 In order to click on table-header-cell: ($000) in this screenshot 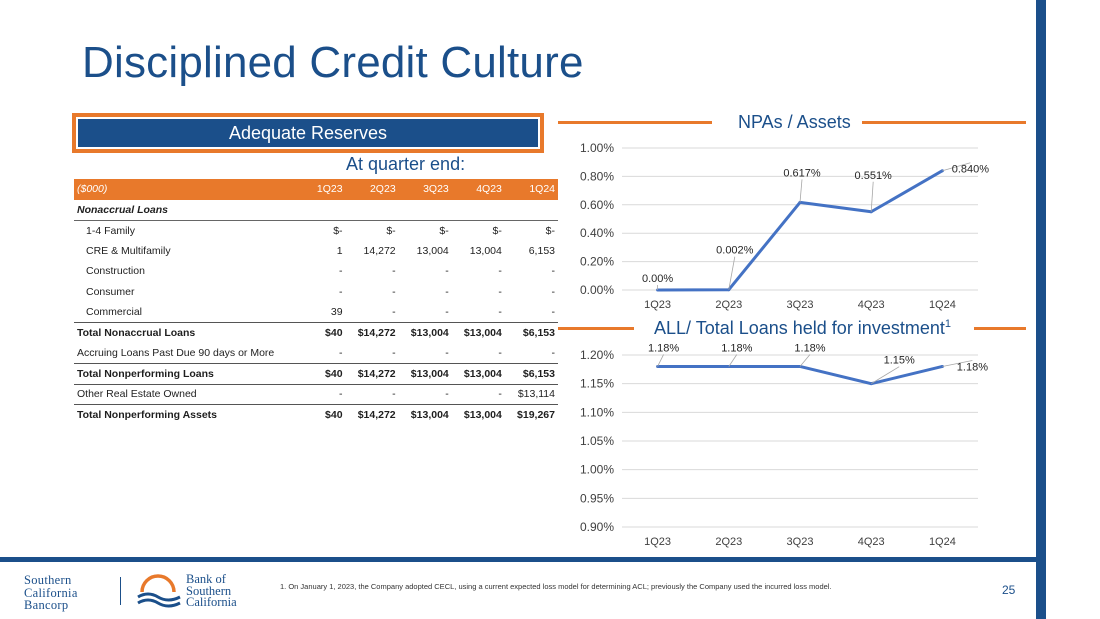, I will do `click(183, 189)`.